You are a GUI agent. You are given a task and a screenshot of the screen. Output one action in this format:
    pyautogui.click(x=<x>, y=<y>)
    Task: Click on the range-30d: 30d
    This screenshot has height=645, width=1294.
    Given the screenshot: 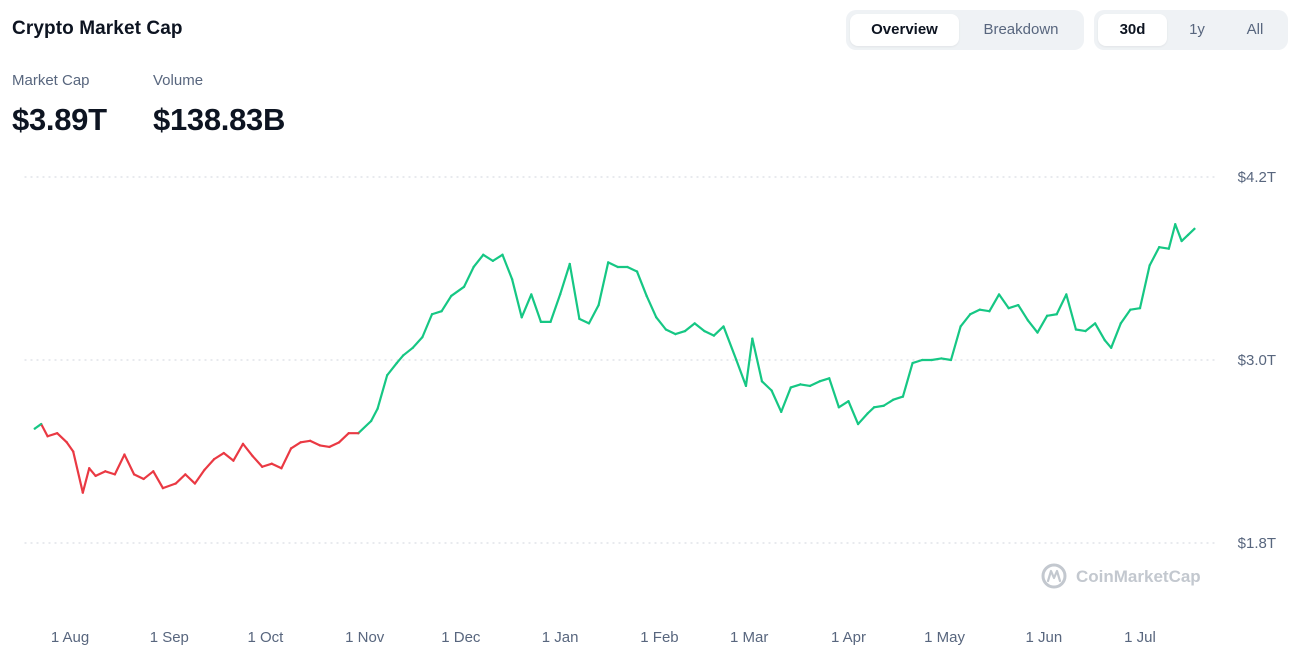 What is the action you would take?
    pyautogui.click(x=1132, y=30)
    